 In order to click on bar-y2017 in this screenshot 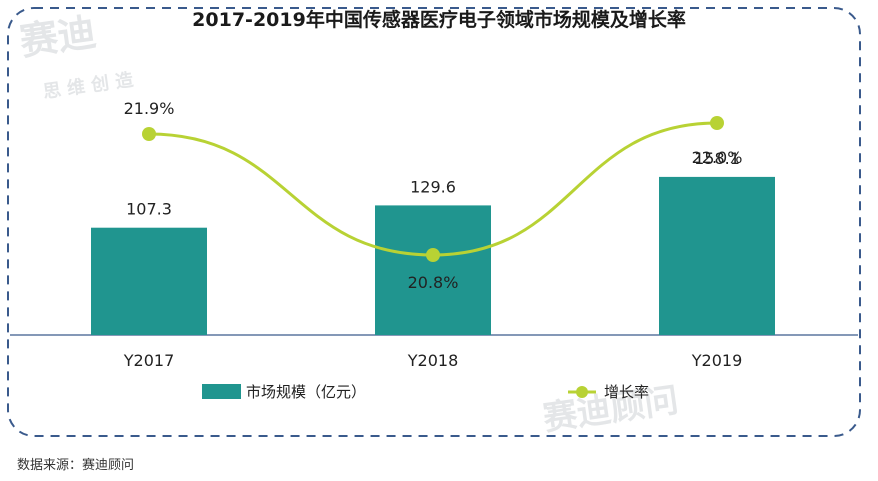, I will do `click(149, 281)`.